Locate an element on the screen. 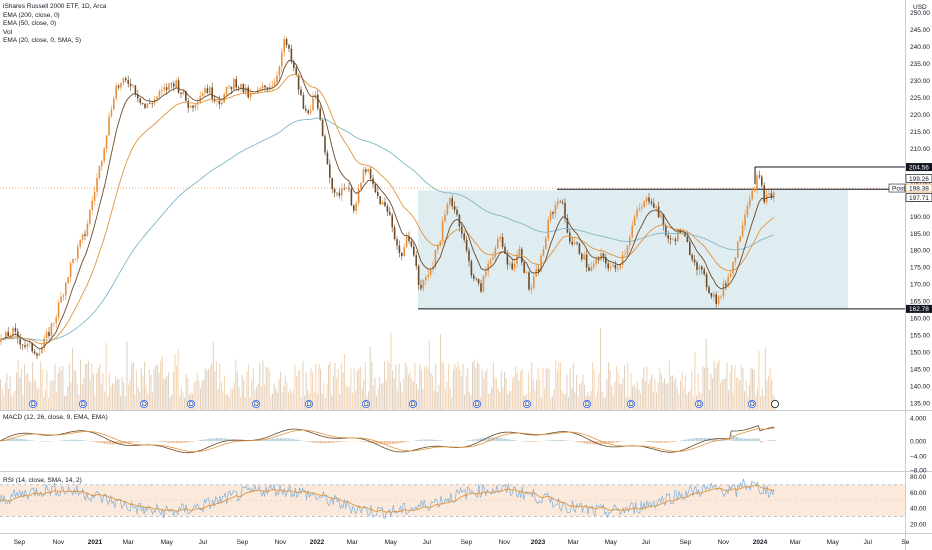 The image size is (932, 550). rsi-sma-line is located at coordinates (387, 498).